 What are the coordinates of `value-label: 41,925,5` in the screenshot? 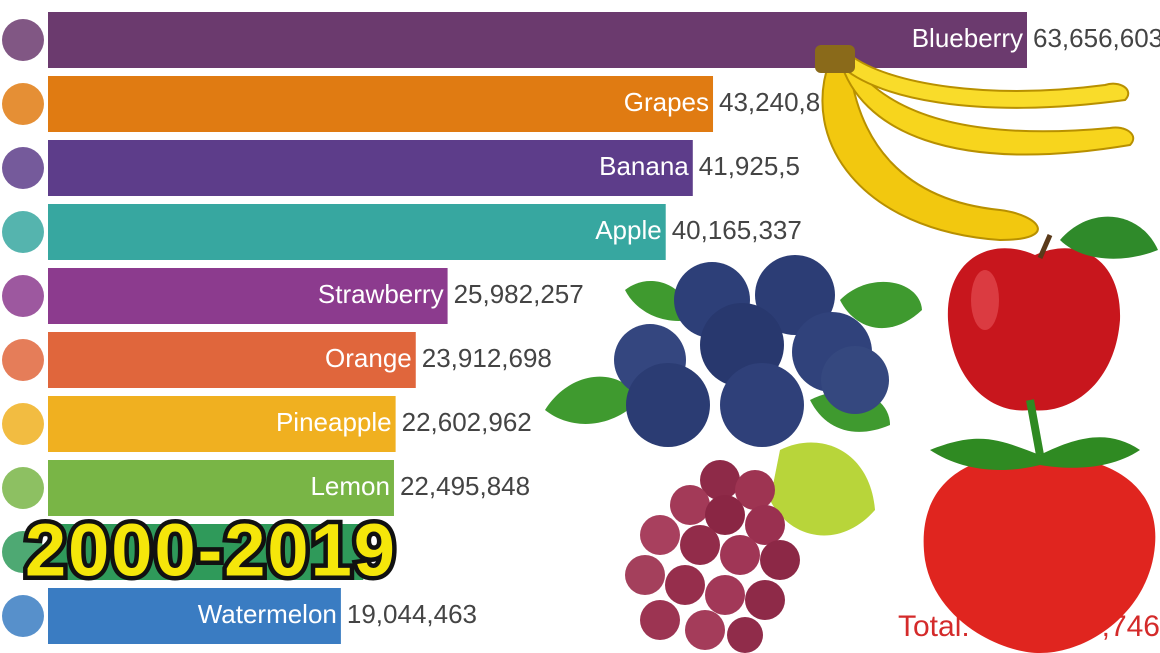 It's located at (749, 166).